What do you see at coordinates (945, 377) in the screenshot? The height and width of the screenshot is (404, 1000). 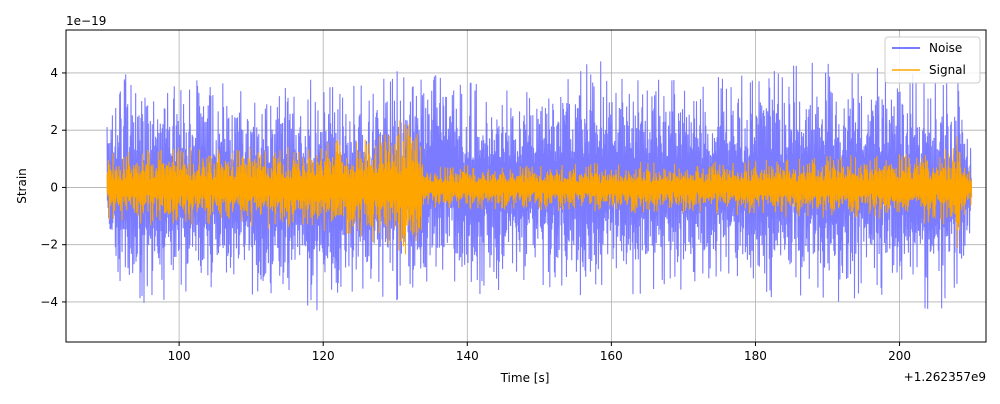 I see `x-offset-label: +1.262357e9` at bounding box center [945, 377].